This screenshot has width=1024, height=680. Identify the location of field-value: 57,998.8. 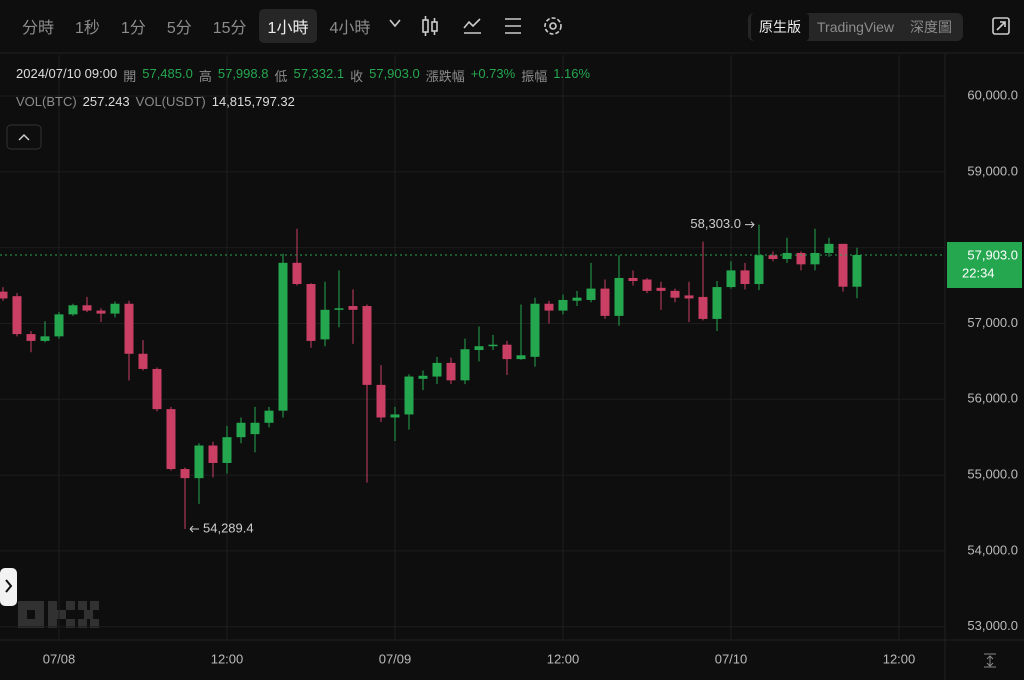
(243, 73).